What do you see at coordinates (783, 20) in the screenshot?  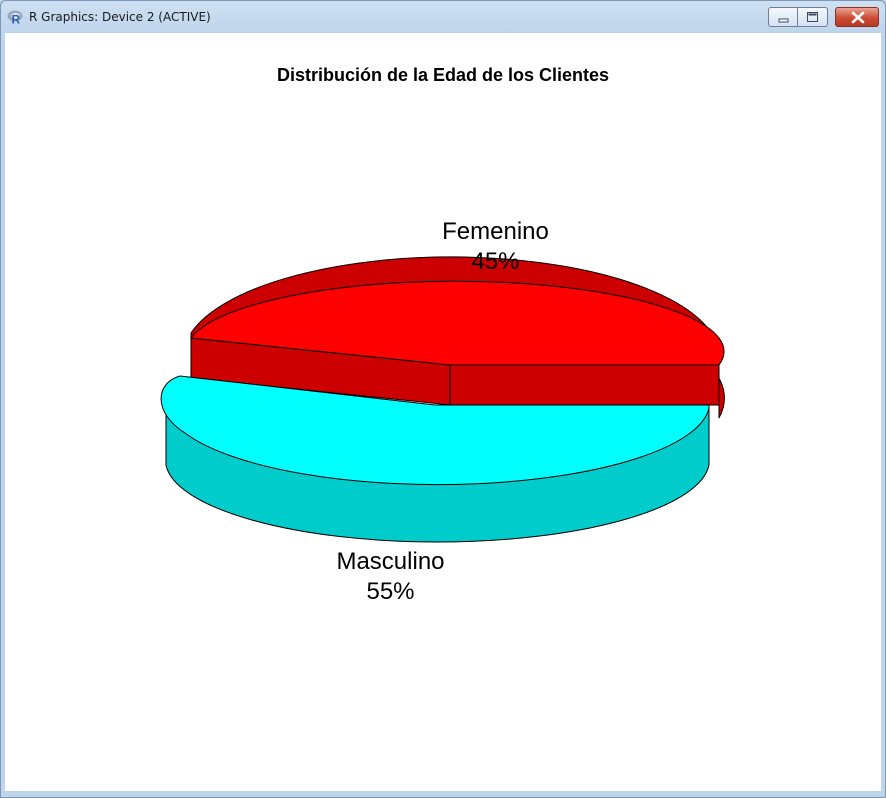 I see `minimize-icon` at bounding box center [783, 20].